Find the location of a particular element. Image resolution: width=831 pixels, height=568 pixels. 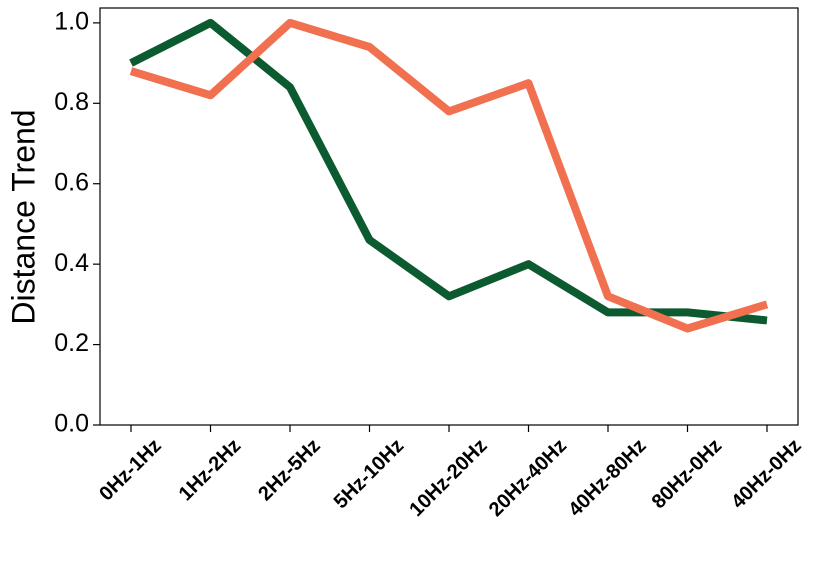

y-tick-label: 0.8 is located at coordinates (71, 102).